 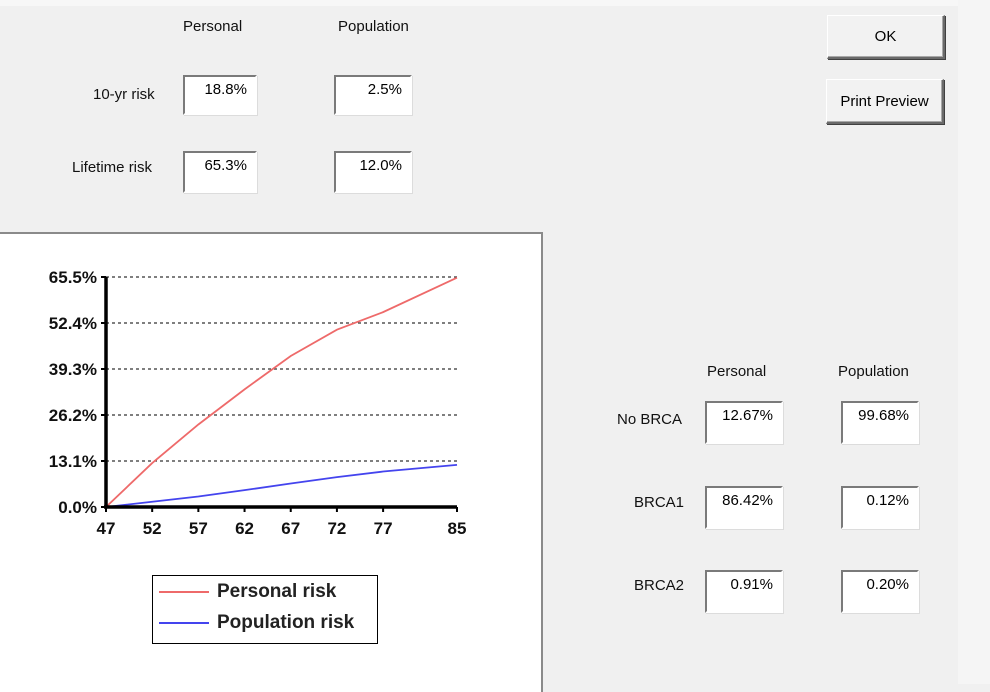 What do you see at coordinates (152, 528) in the screenshot?
I see `x-tick-label: 52` at bounding box center [152, 528].